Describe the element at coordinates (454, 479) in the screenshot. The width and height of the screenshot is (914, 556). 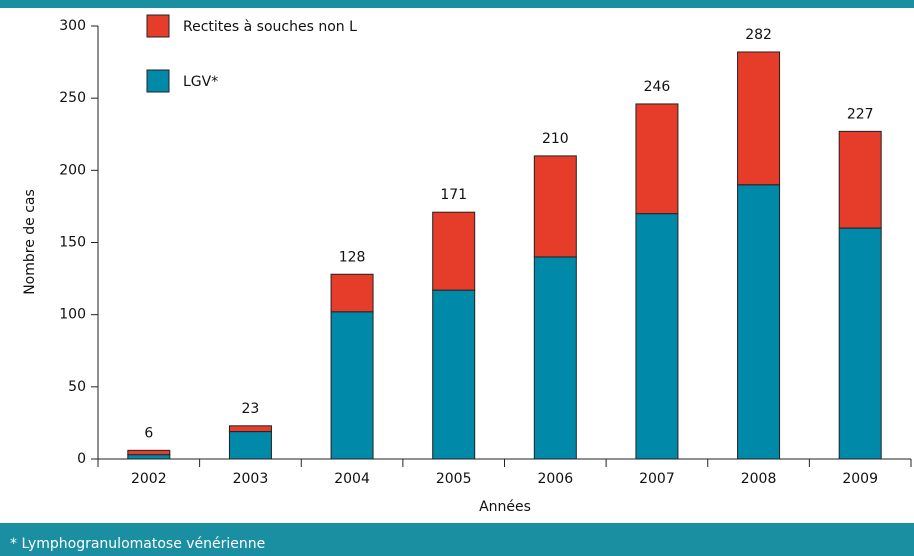
I see `x-tick-label: 2005` at that location.